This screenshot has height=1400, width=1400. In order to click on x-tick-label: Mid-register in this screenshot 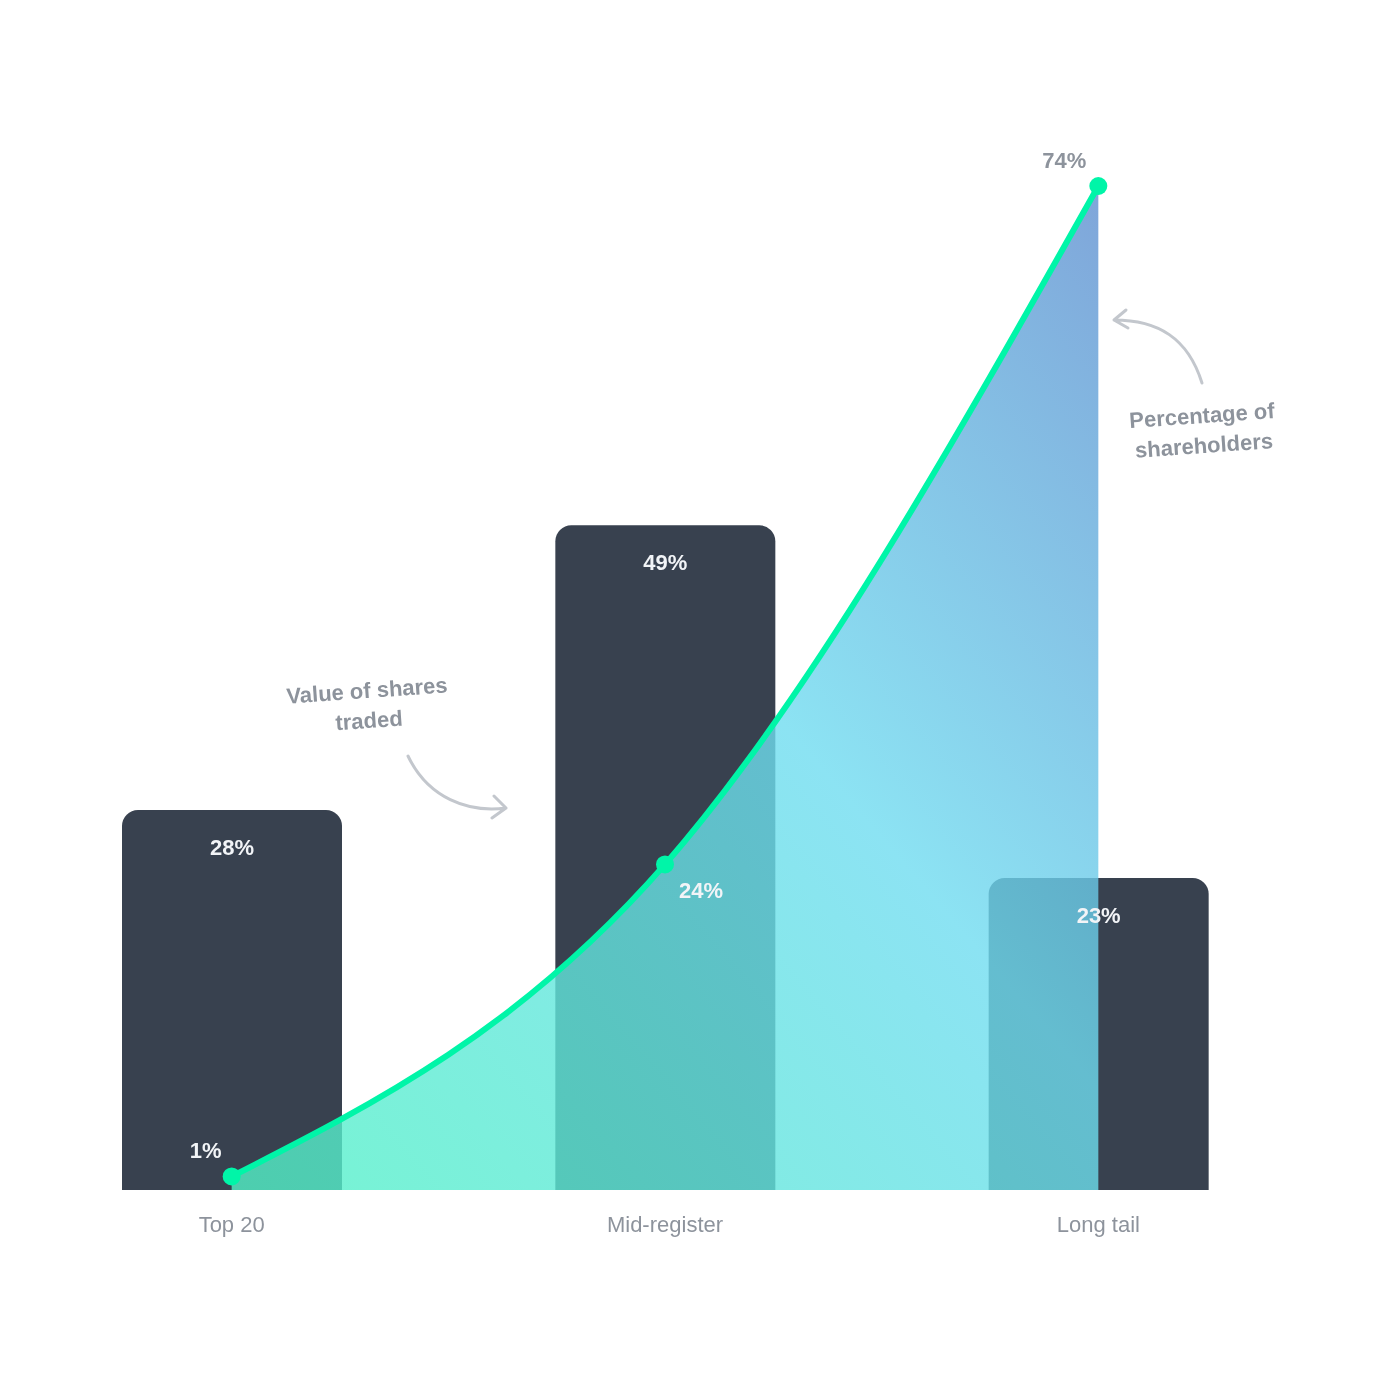, I will do `click(665, 1224)`.